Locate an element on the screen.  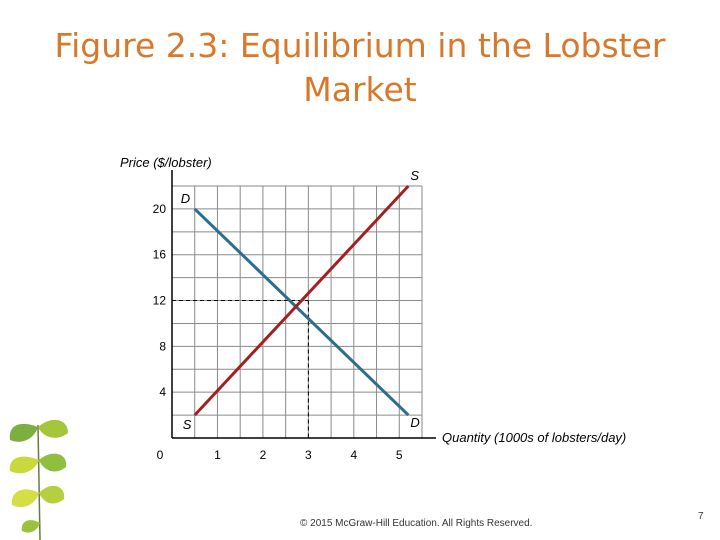
y-tick-label: 16 is located at coordinates (160, 255).